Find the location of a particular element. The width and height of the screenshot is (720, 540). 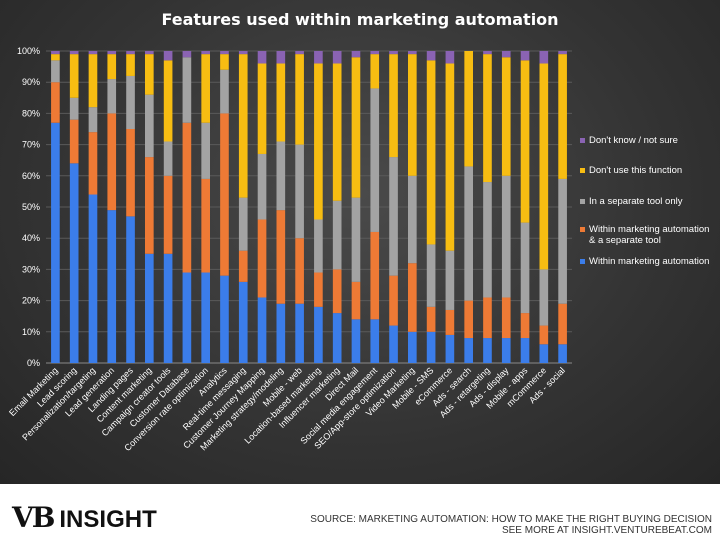

legend-label: Don't use this function is located at coordinates (635, 170).